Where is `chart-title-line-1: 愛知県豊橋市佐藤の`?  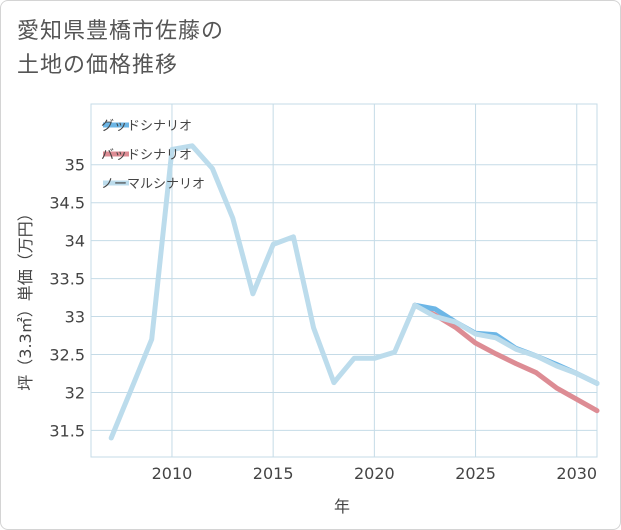
chart-title-line-1: 愛知県豊橋市佐藤の is located at coordinates (121, 31).